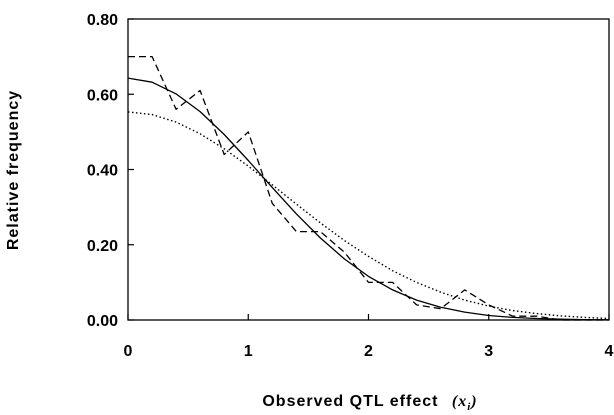 The width and height of the screenshot is (614, 415). Describe the element at coordinates (128, 351) in the screenshot. I see `x-tick-label: 0` at that location.